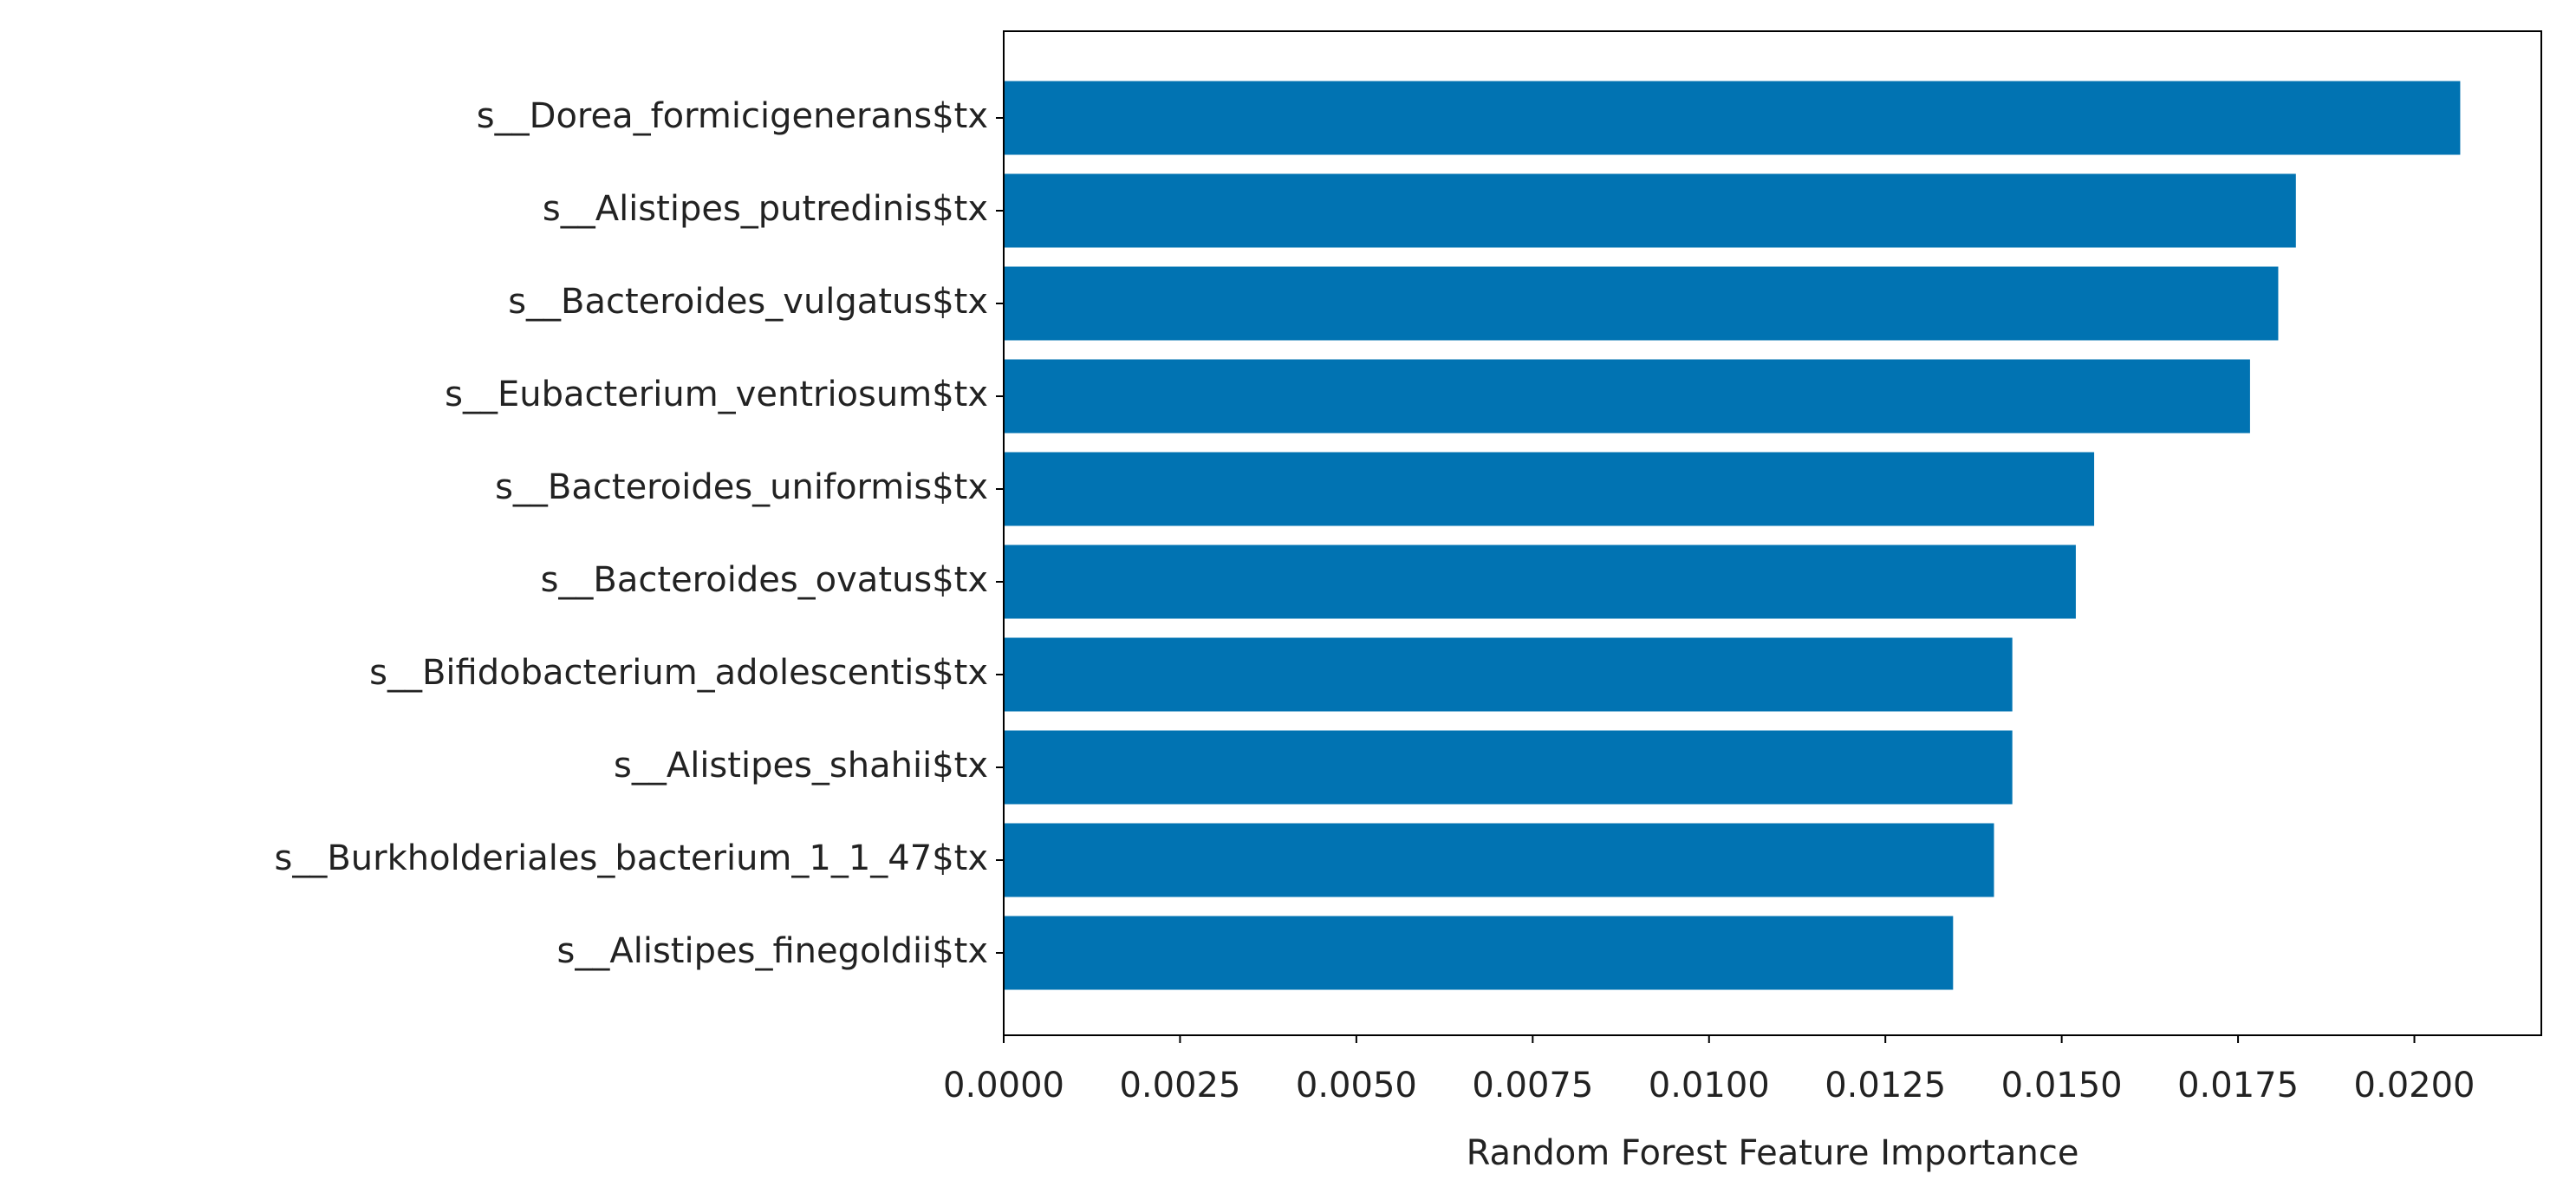 Image resolution: width=2576 pixels, height=1200 pixels. Describe the element at coordinates (1532, 1085) in the screenshot. I see `x-tick-label: 0.0075` at that location.